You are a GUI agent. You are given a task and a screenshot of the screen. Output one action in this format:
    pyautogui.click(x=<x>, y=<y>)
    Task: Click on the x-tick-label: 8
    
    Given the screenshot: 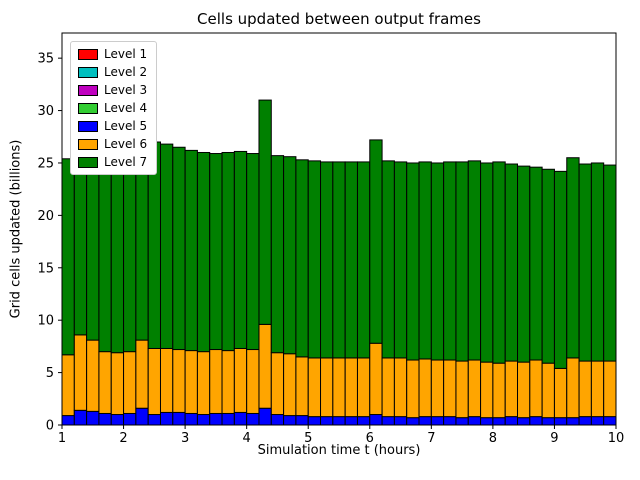 What is the action you would take?
    pyautogui.click(x=493, y=438)
    